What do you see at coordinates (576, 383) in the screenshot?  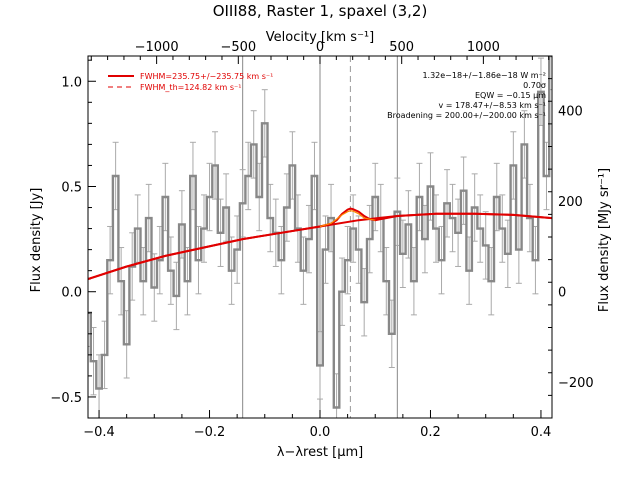 I see `right-tick-label: −200` at bounding box center [576, 383].